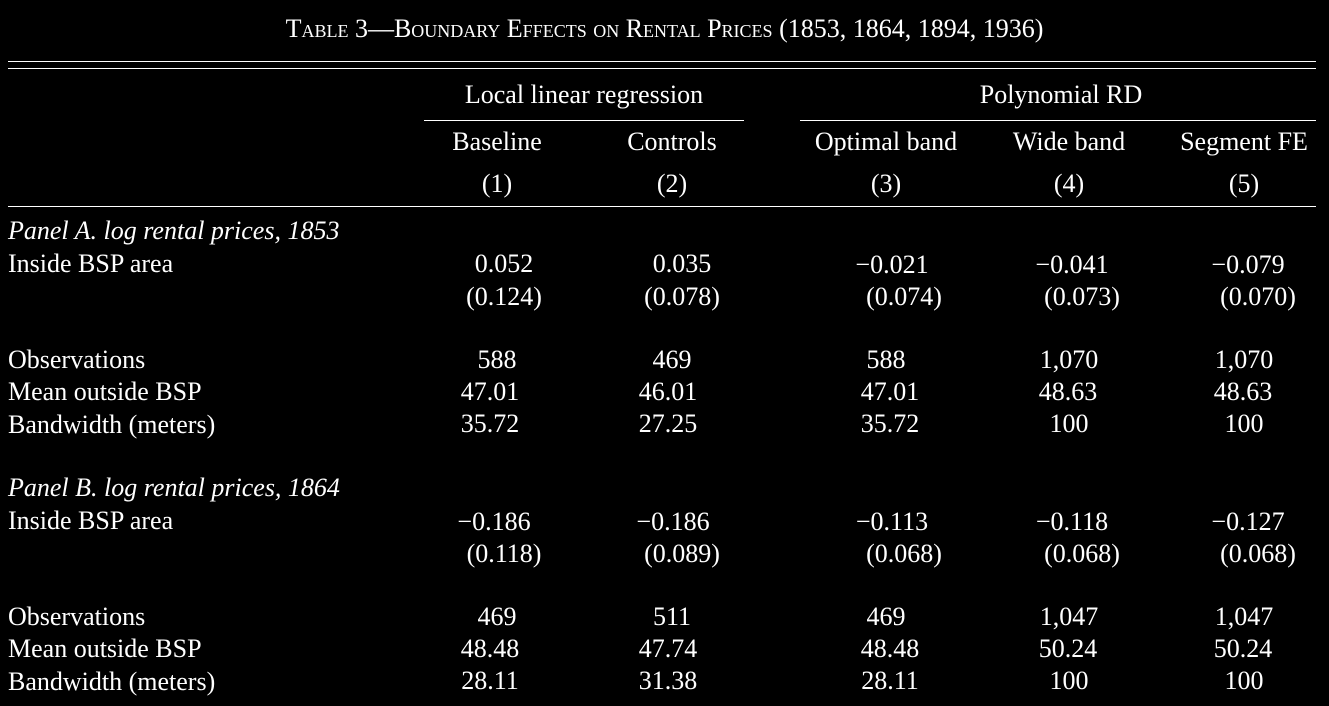 This screenshot has height=706, width=1329. What do you see at coordinates (1258, 296) in the screenshot?
I see `panel-a-se-5: (0.070)` at bounding box center [1258, 296].